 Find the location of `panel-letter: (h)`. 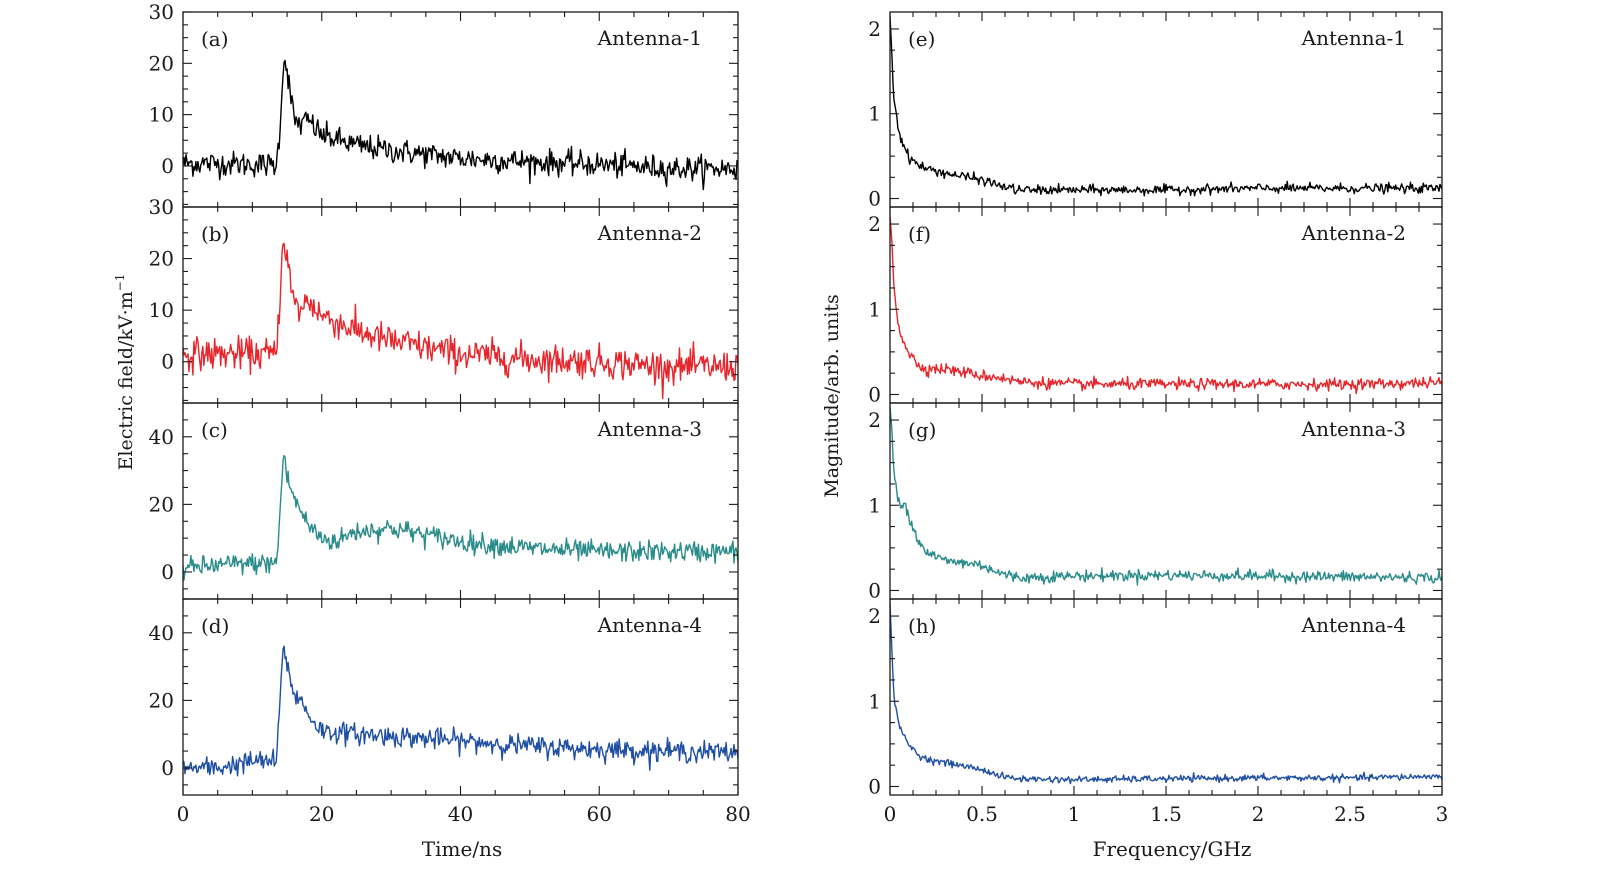

panel-letter: (h) is located at coordinates (922, 626).